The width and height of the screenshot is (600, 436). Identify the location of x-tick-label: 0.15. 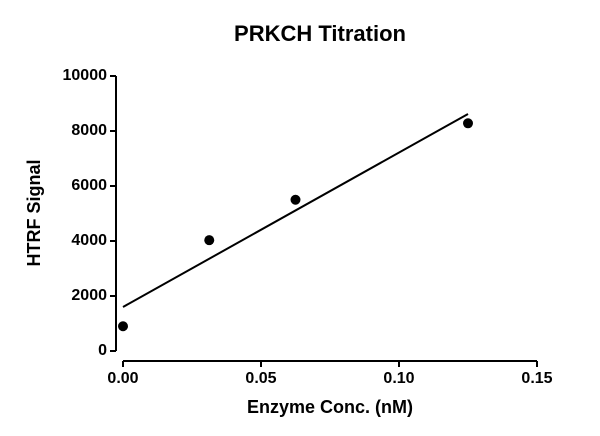
(536, 378).